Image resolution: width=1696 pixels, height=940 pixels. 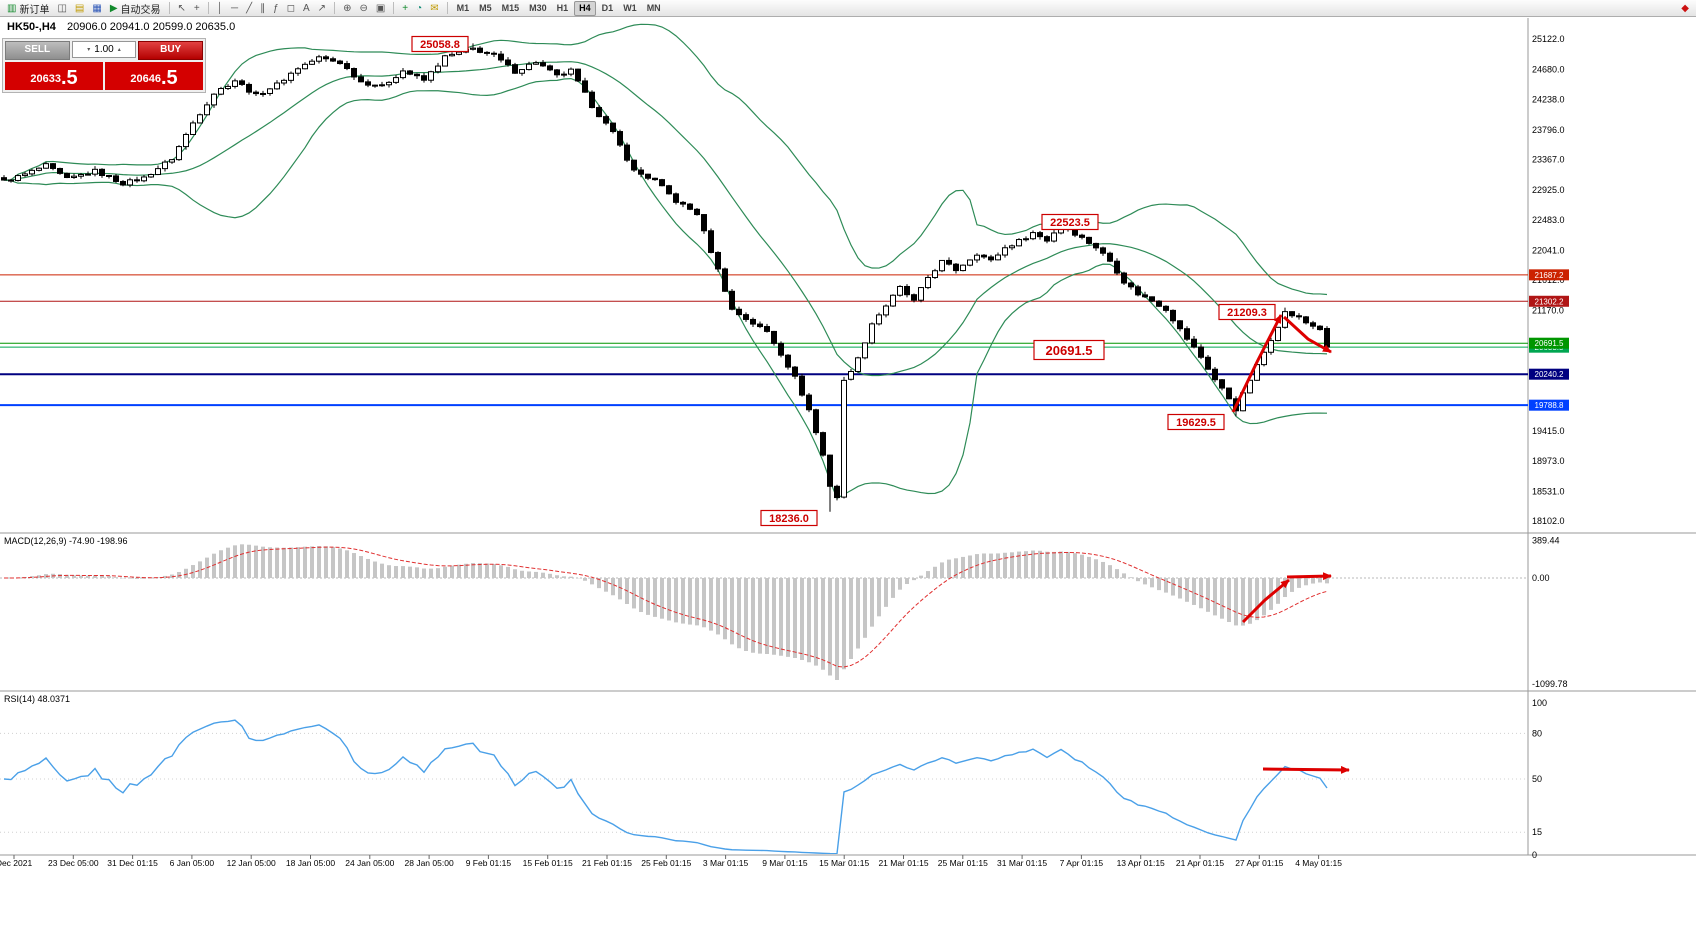 I want to click on horizontal-line-icon: ─, so click(x=235, y=8).